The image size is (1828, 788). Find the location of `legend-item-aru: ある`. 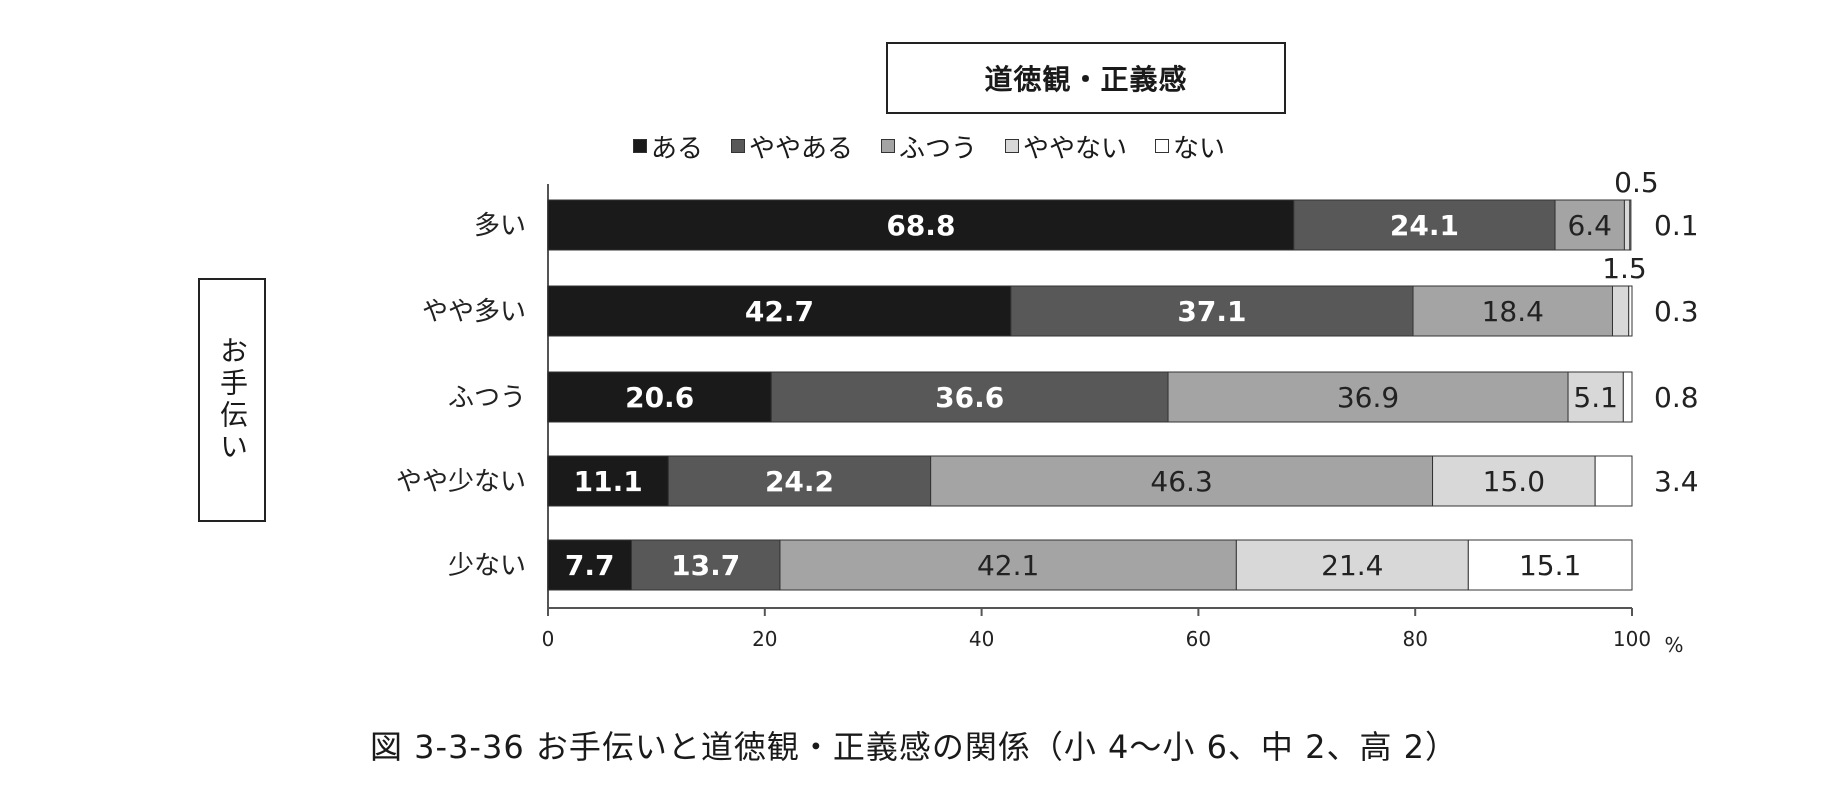

legend-item-aru: ある is located at coordinates (667, 146).